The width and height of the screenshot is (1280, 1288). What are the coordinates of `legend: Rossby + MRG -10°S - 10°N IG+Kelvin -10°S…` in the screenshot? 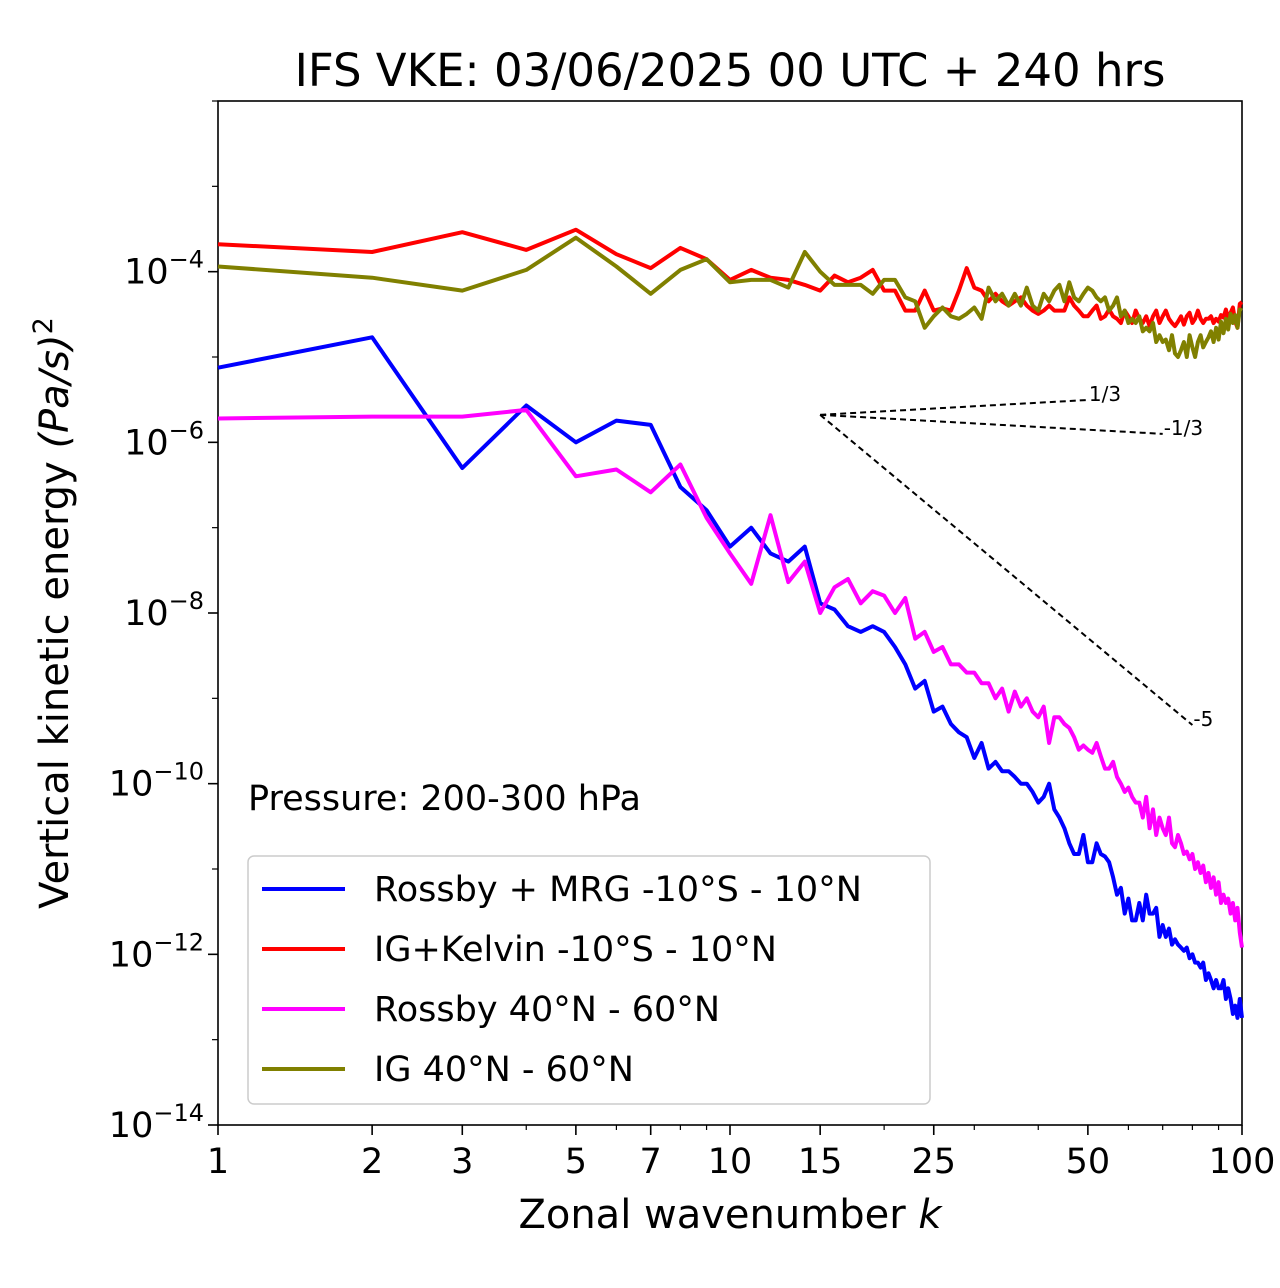 It's located at (589, 980).